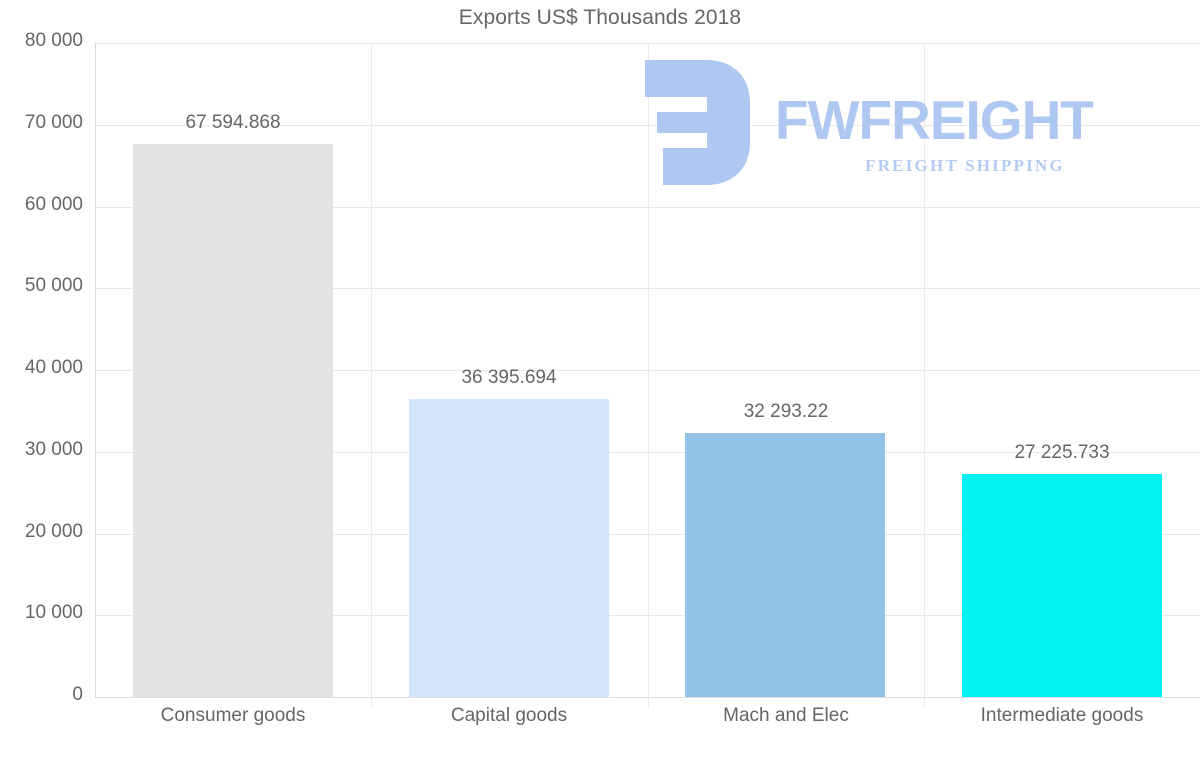 The height and width of the screenshot is (763, 1200). I want to click on x-axis-tick-label: Intermediate goods, so click(1062, 715).